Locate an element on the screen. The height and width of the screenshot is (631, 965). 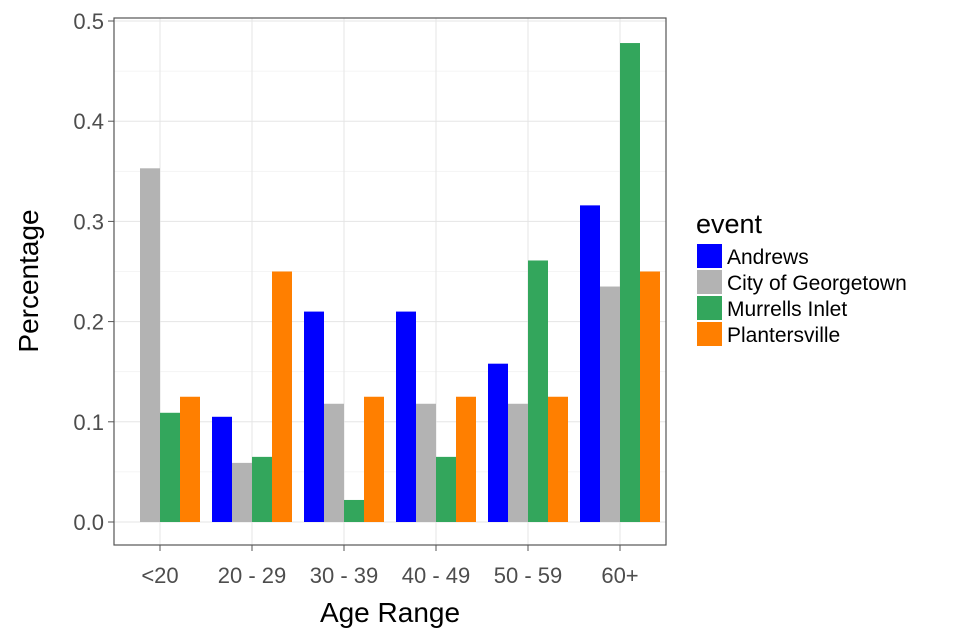
x-tick-label: 60+ is located at coordinates (619, 575).